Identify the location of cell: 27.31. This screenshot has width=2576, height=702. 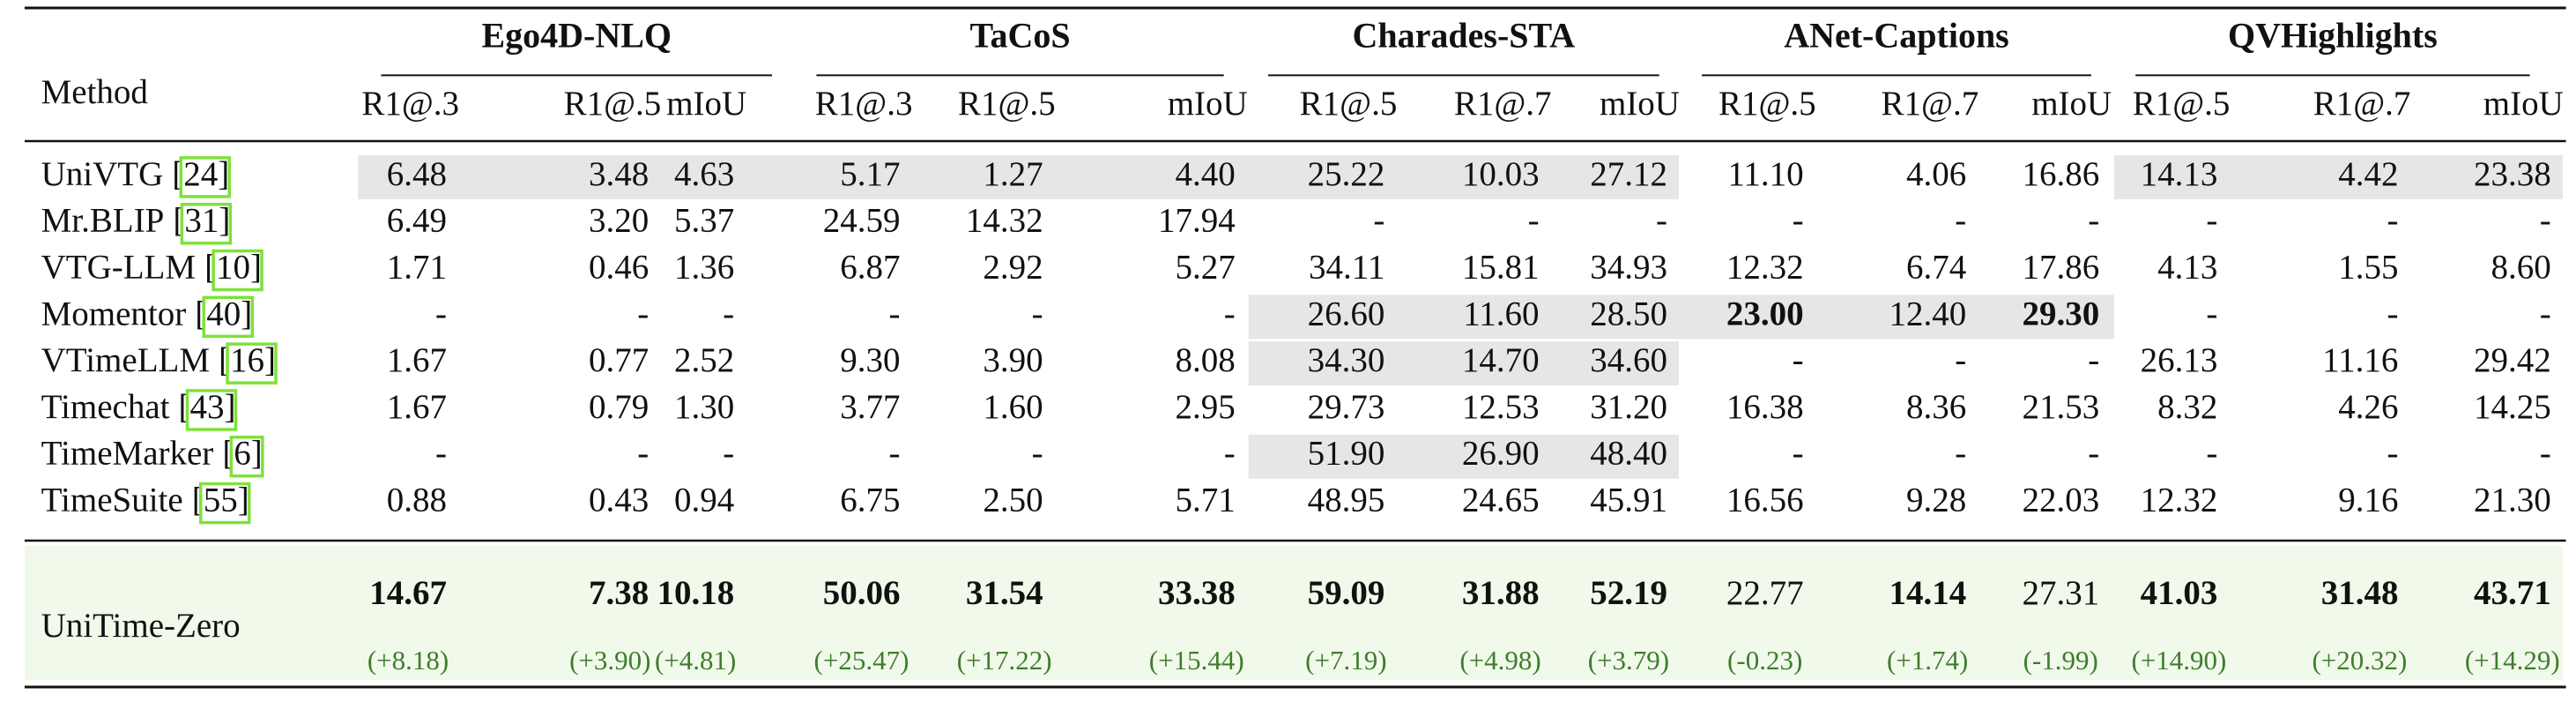
(2060, 593).